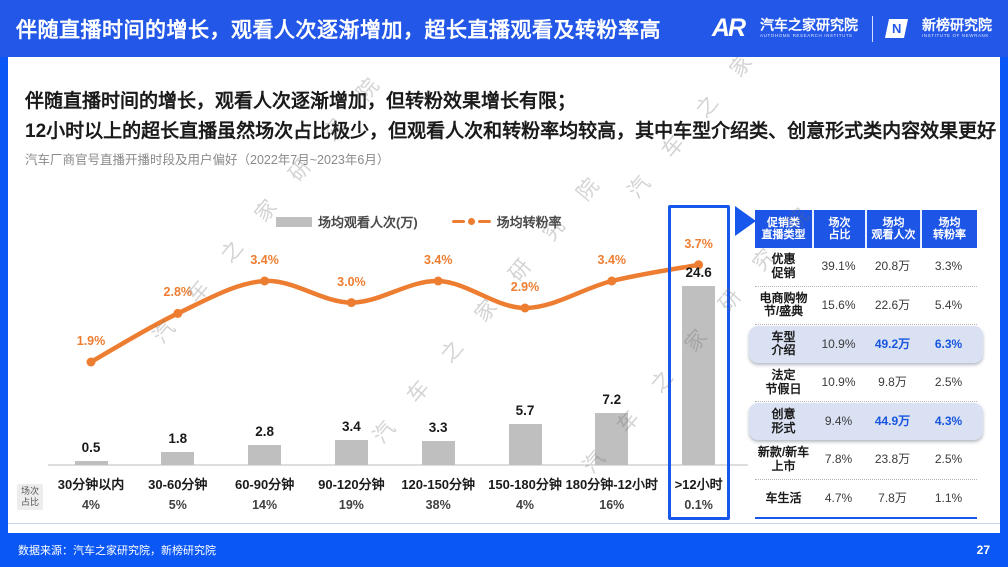  What do you see at coordinates (419, 221) in the screenshot?
I see `chart-legend: 场均观看人次(万) 场均转粉率` at bounding box center [419, 221].